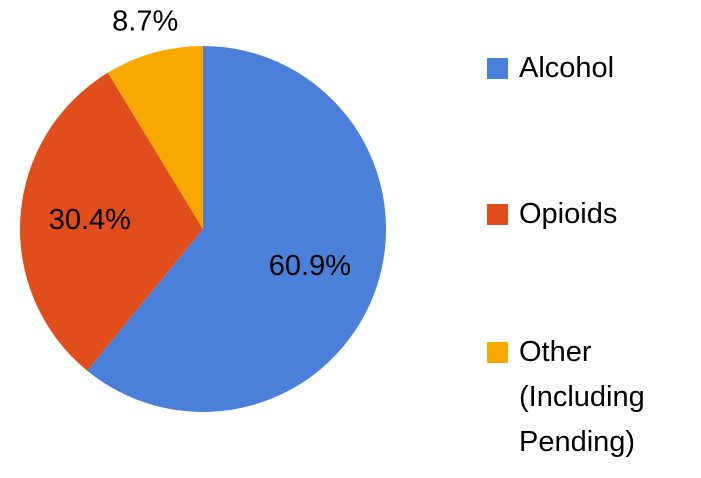 This screenshot has height=478, width=701. Describe the element at coordinates (582, 397) in the screenshot. I see `legend-label: Other (Including Pending)` at that location.